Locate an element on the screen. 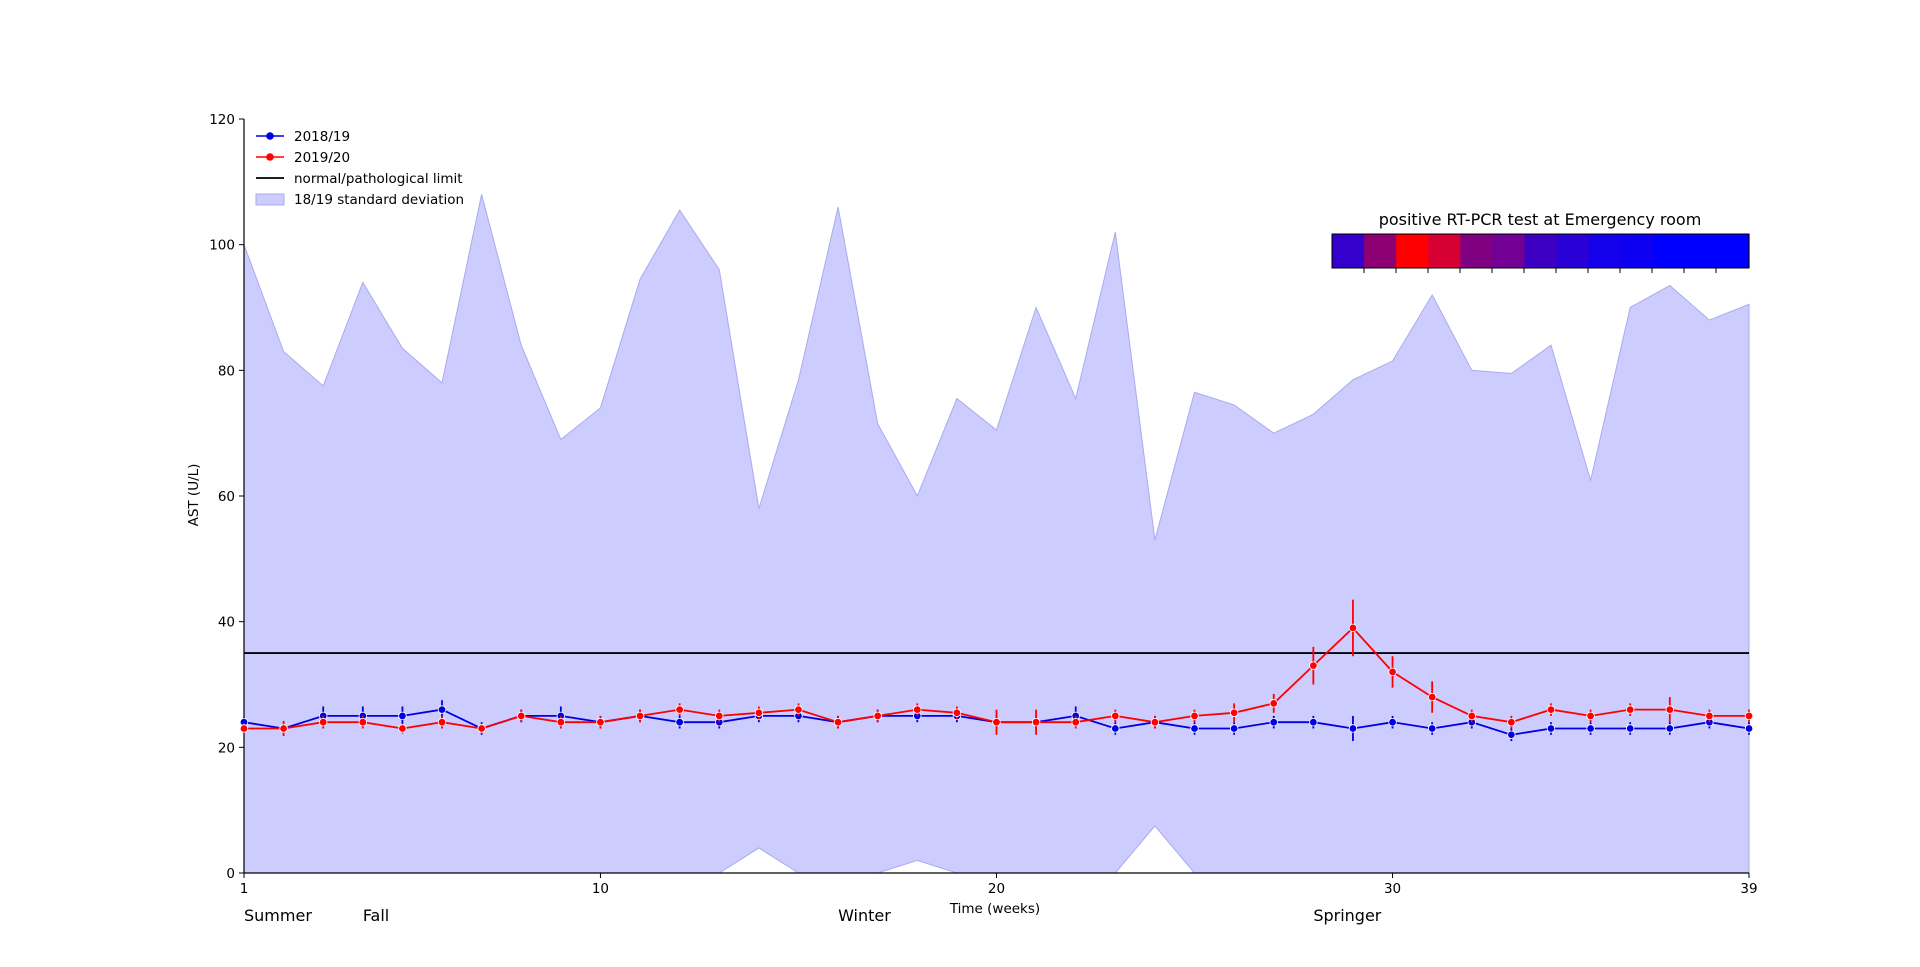 The width and height of the screenshot is (1920, 967). series-layer is located at coordinates (996, 670).